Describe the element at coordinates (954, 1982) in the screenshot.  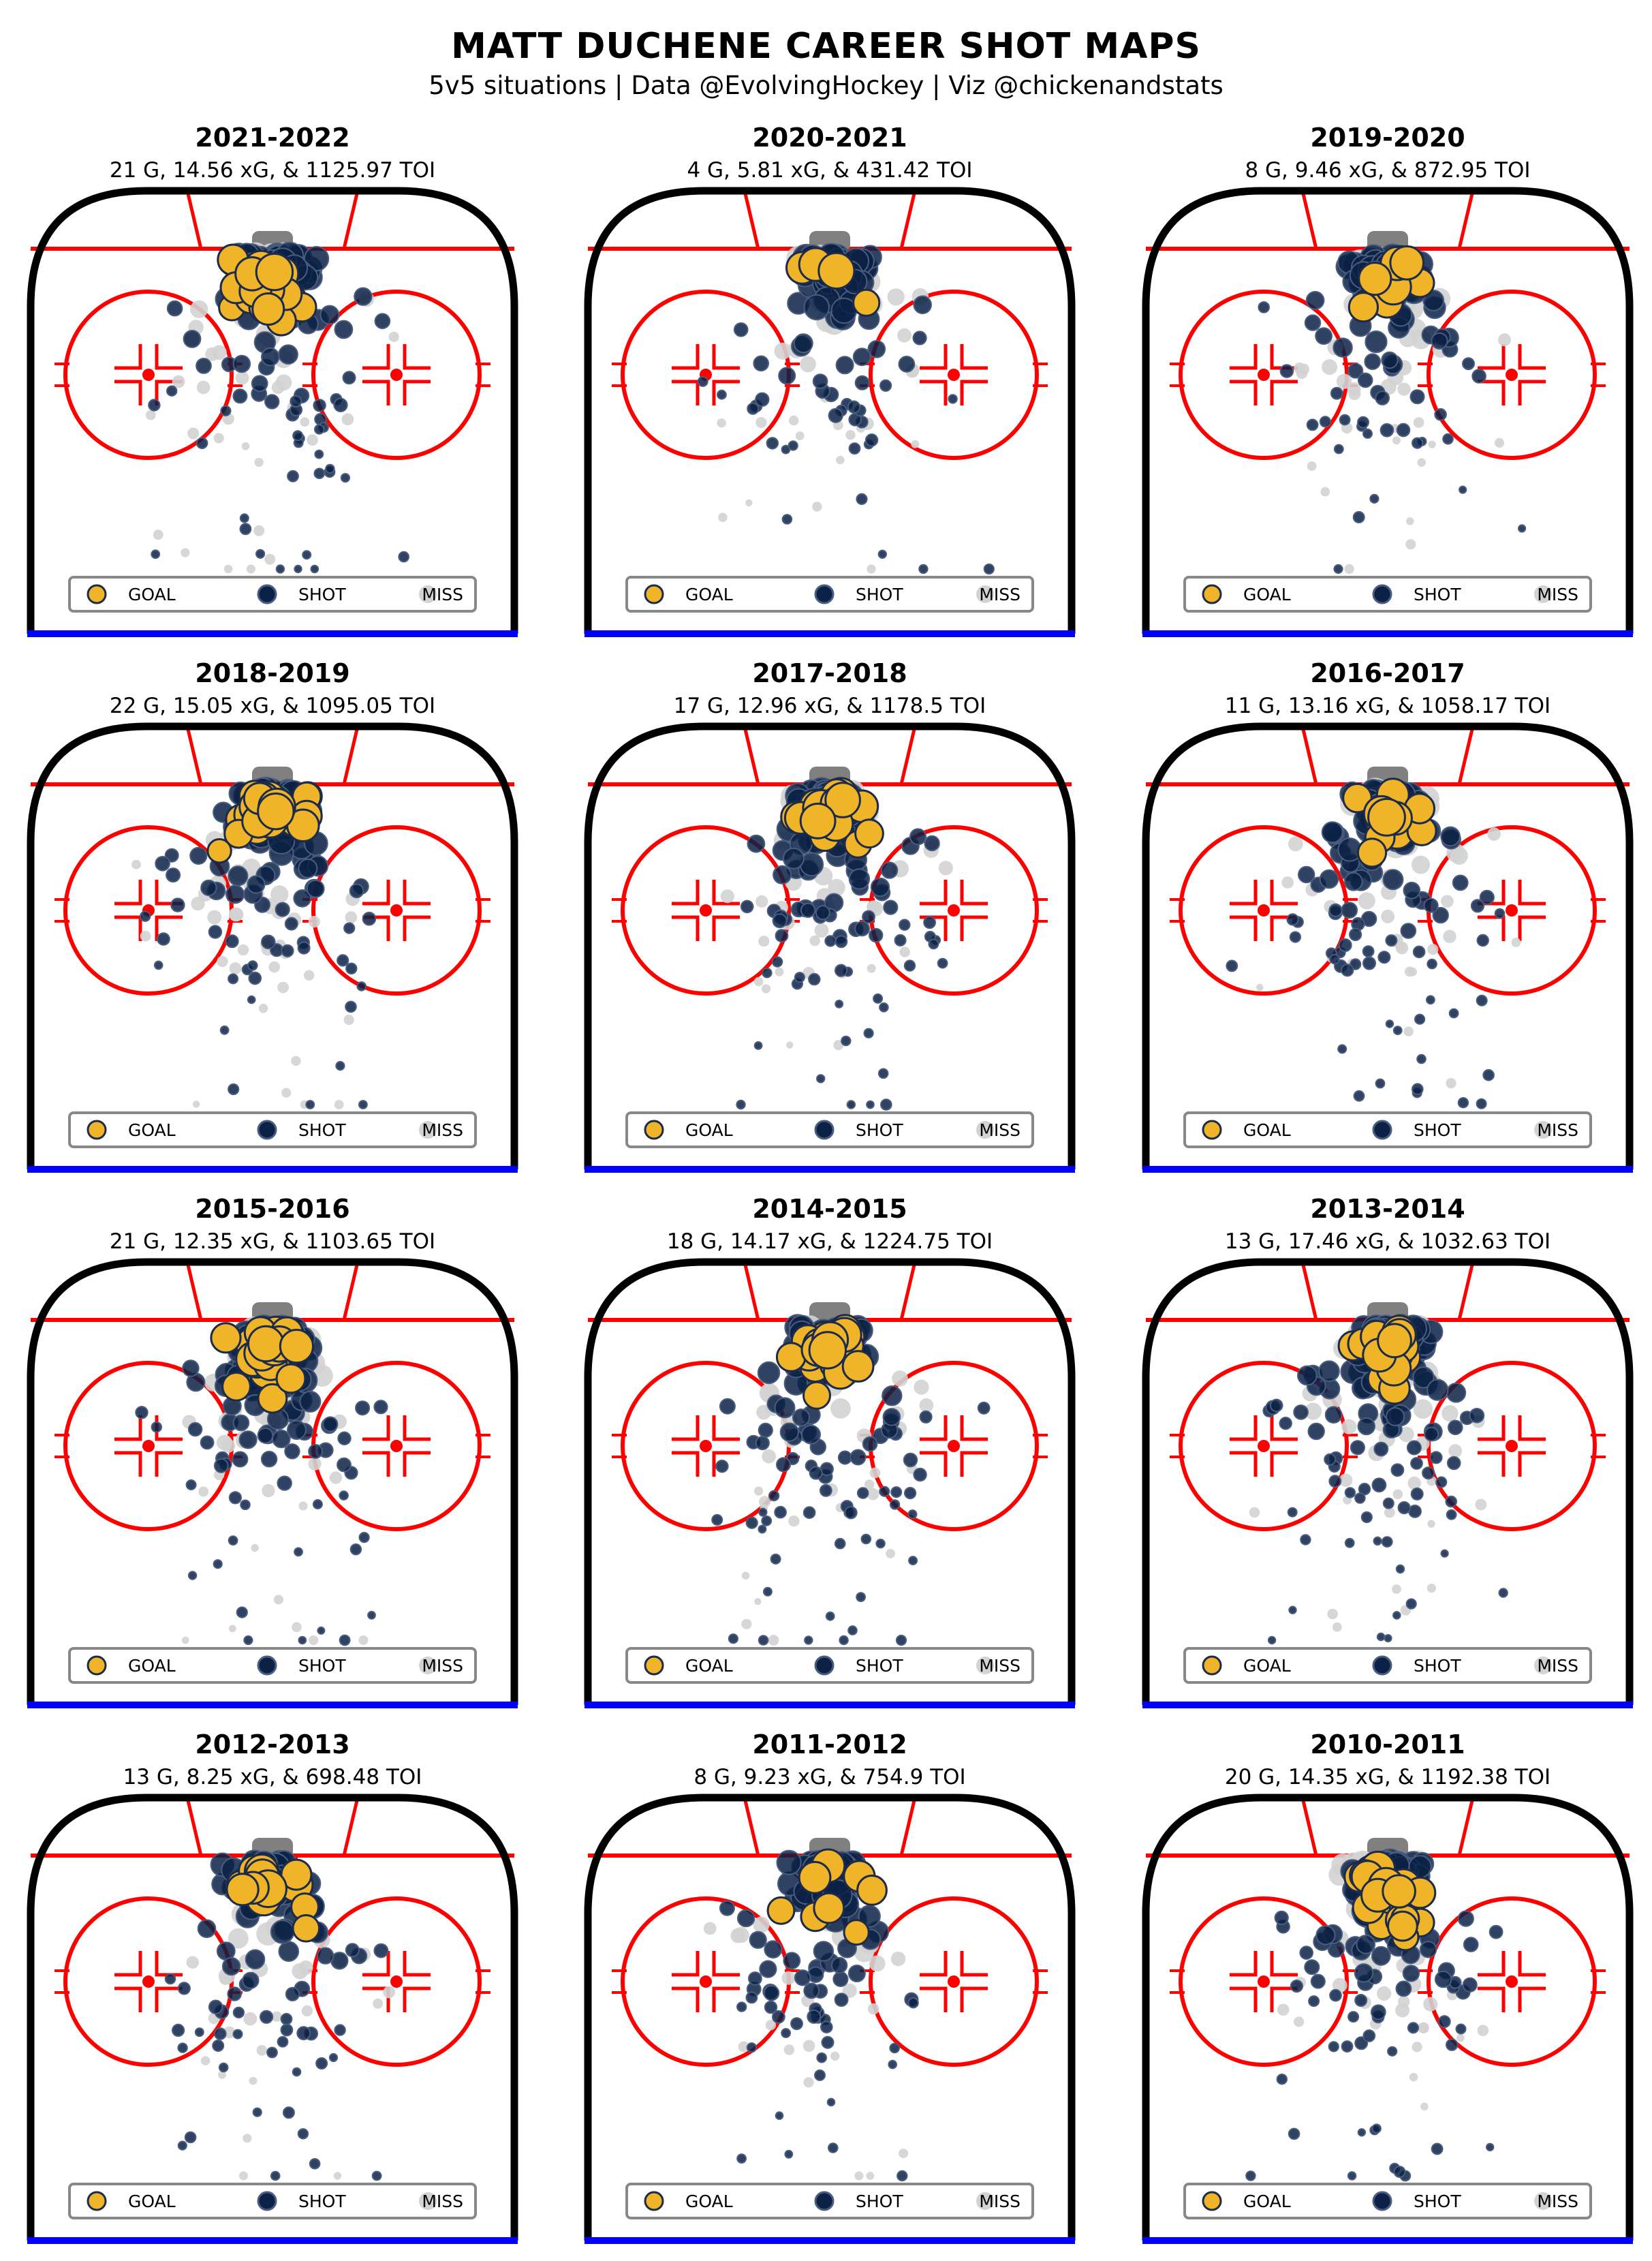
I see `faceoff-circle-right` at that location.